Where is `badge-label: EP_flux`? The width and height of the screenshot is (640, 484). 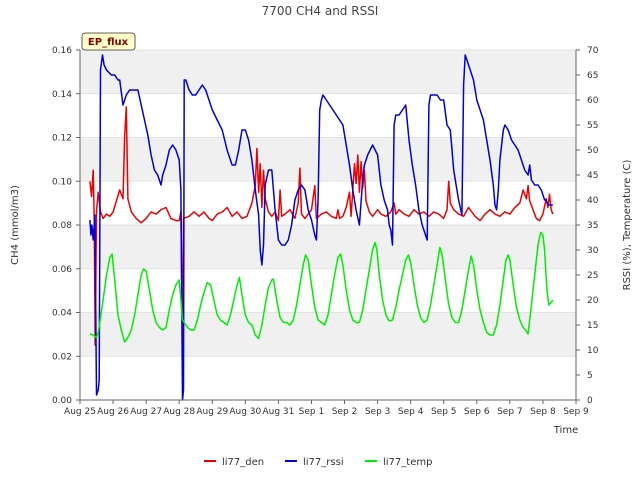 badge-label: EP_flux is located at coordinates (108, 42).